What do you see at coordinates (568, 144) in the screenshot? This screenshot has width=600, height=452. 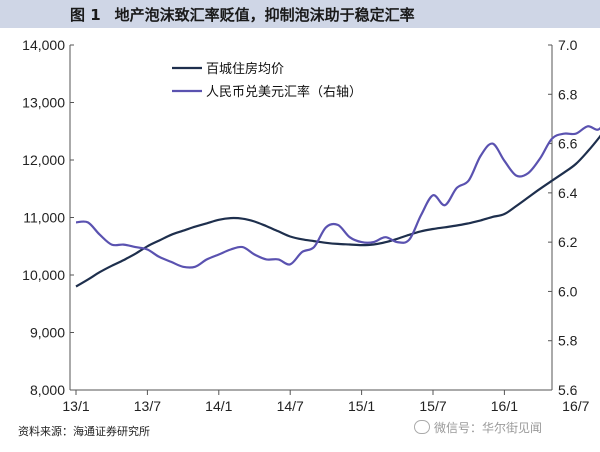 I see `y-right-tick-label: 6.6` at bounding box center [568, 144].